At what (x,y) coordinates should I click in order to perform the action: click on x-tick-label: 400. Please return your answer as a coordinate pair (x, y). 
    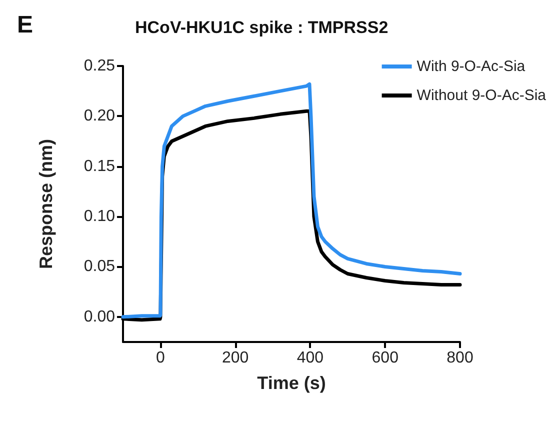
    Looking at the image, I should click on (310, 358).